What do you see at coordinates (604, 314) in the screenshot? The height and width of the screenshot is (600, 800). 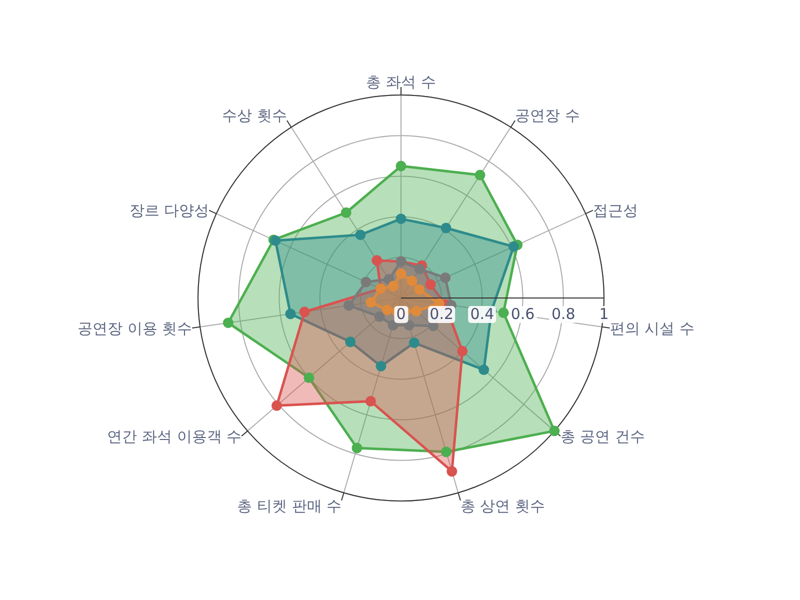 I see `y-tick-label: 1` at bounding box center [604, 314].